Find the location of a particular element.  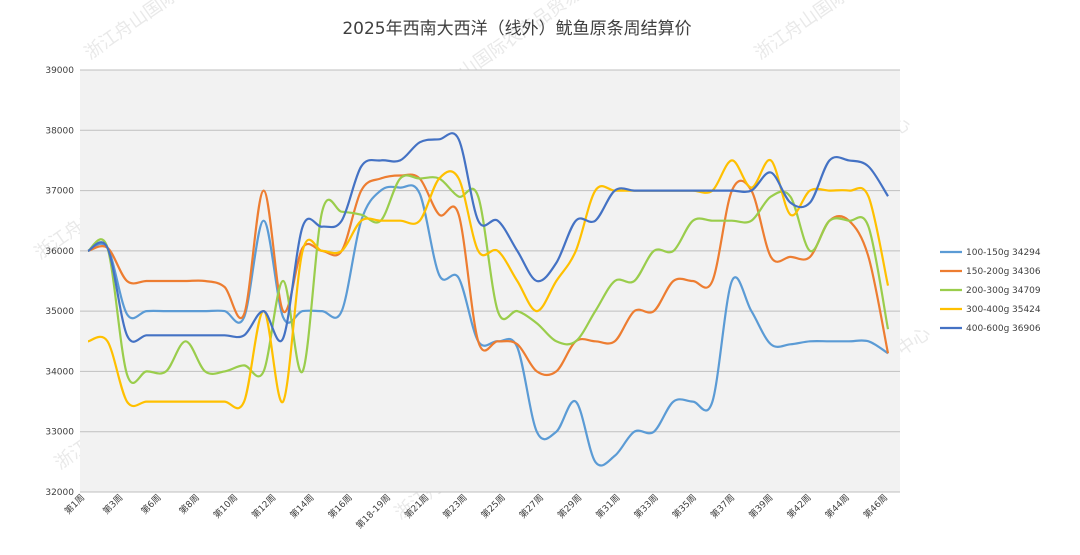

x-tick-label: 第23周 is located at coordinates (454, 506).